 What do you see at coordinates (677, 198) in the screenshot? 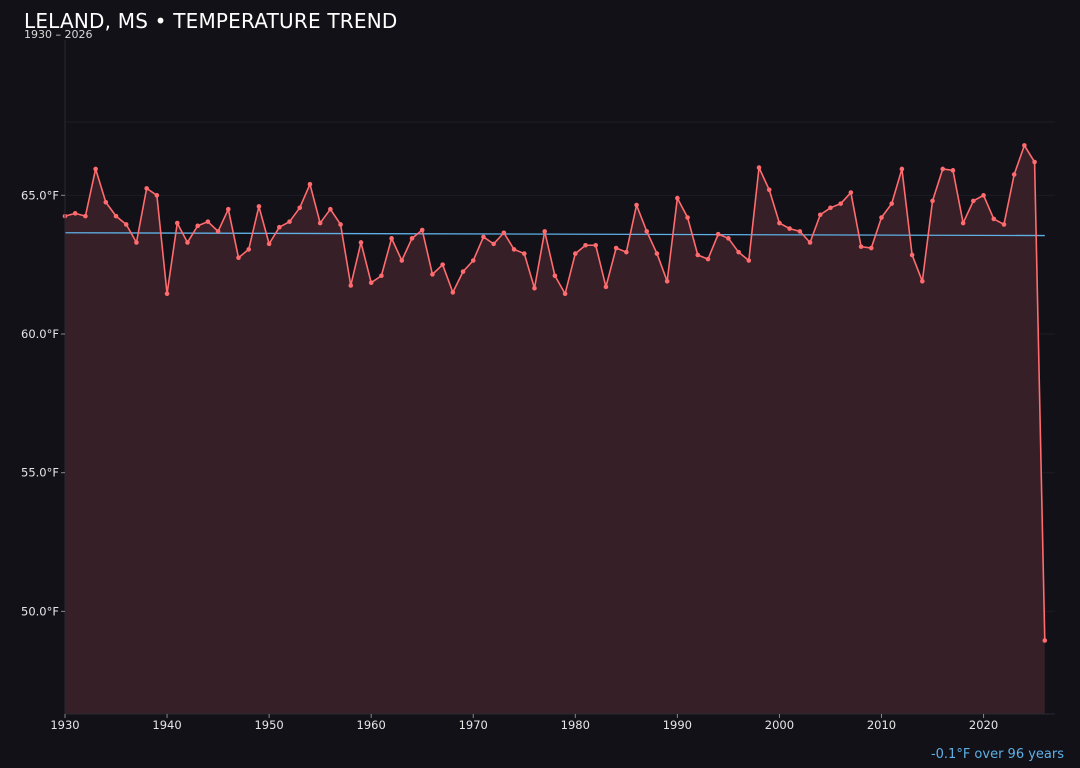
I see `data-point-1990` at bounding box center [677, 198].